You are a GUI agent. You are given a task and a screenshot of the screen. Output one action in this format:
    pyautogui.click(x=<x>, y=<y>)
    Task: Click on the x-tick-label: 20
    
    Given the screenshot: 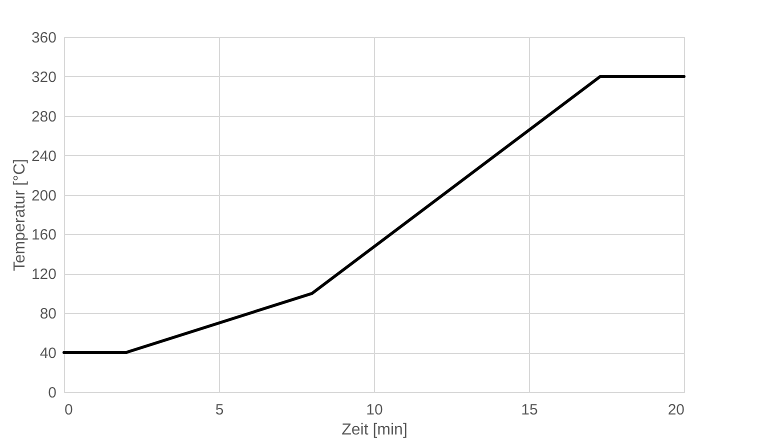 What is the action you would take?
    pyautogui.click(x=676, y=410)
    